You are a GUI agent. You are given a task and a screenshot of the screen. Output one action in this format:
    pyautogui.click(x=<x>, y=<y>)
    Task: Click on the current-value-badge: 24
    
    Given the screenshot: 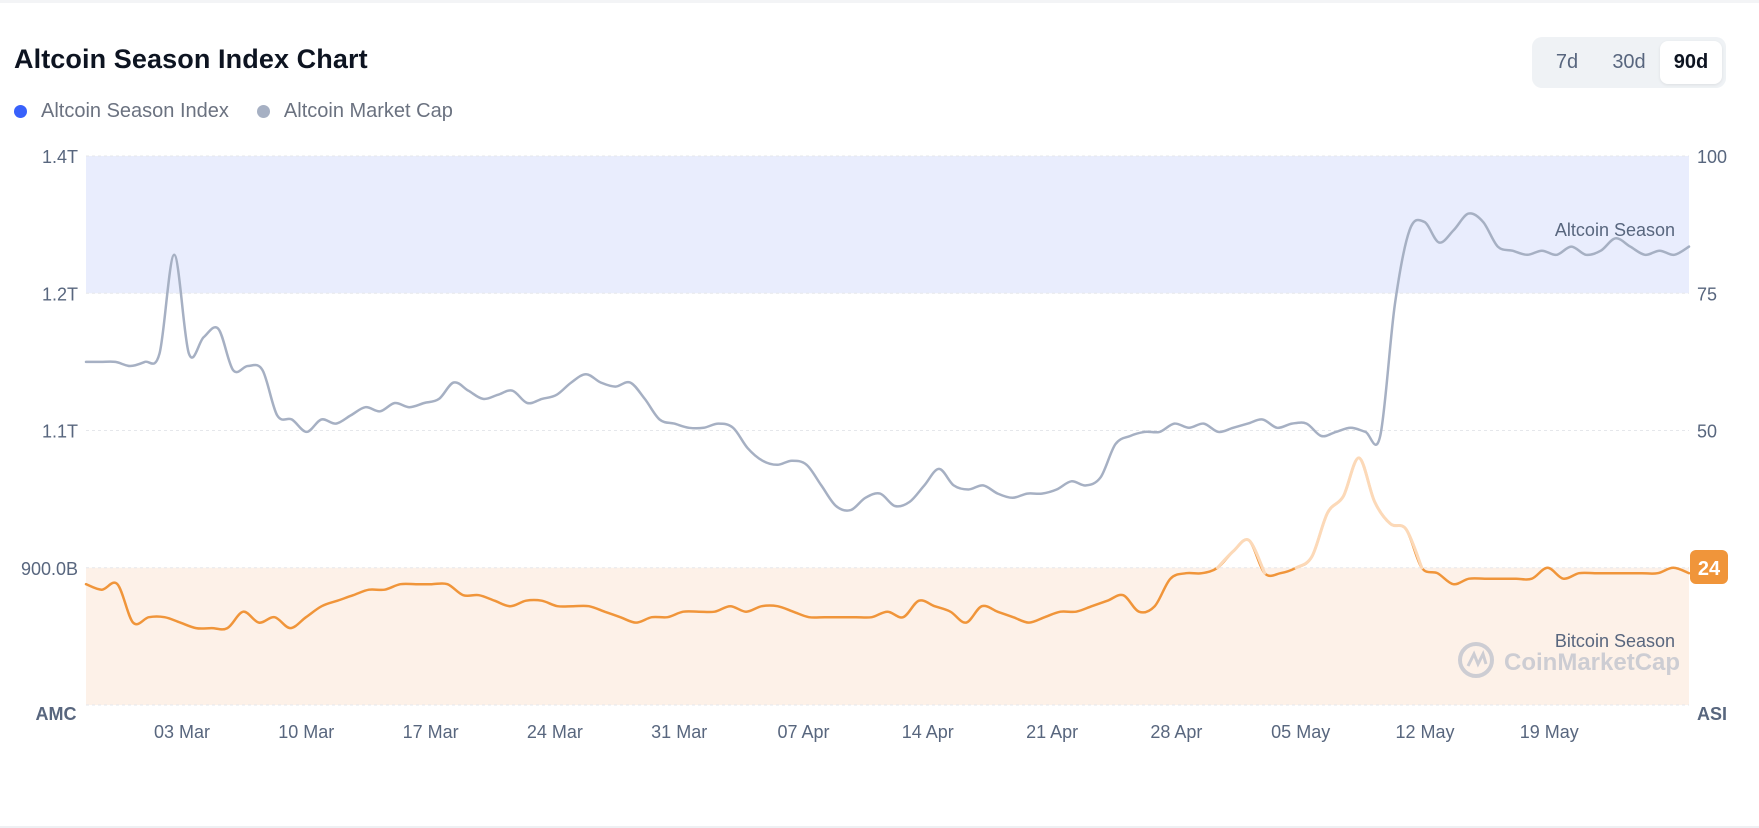 What is the action you would take?
    pyautogui.click(x=1709, y=567)
    